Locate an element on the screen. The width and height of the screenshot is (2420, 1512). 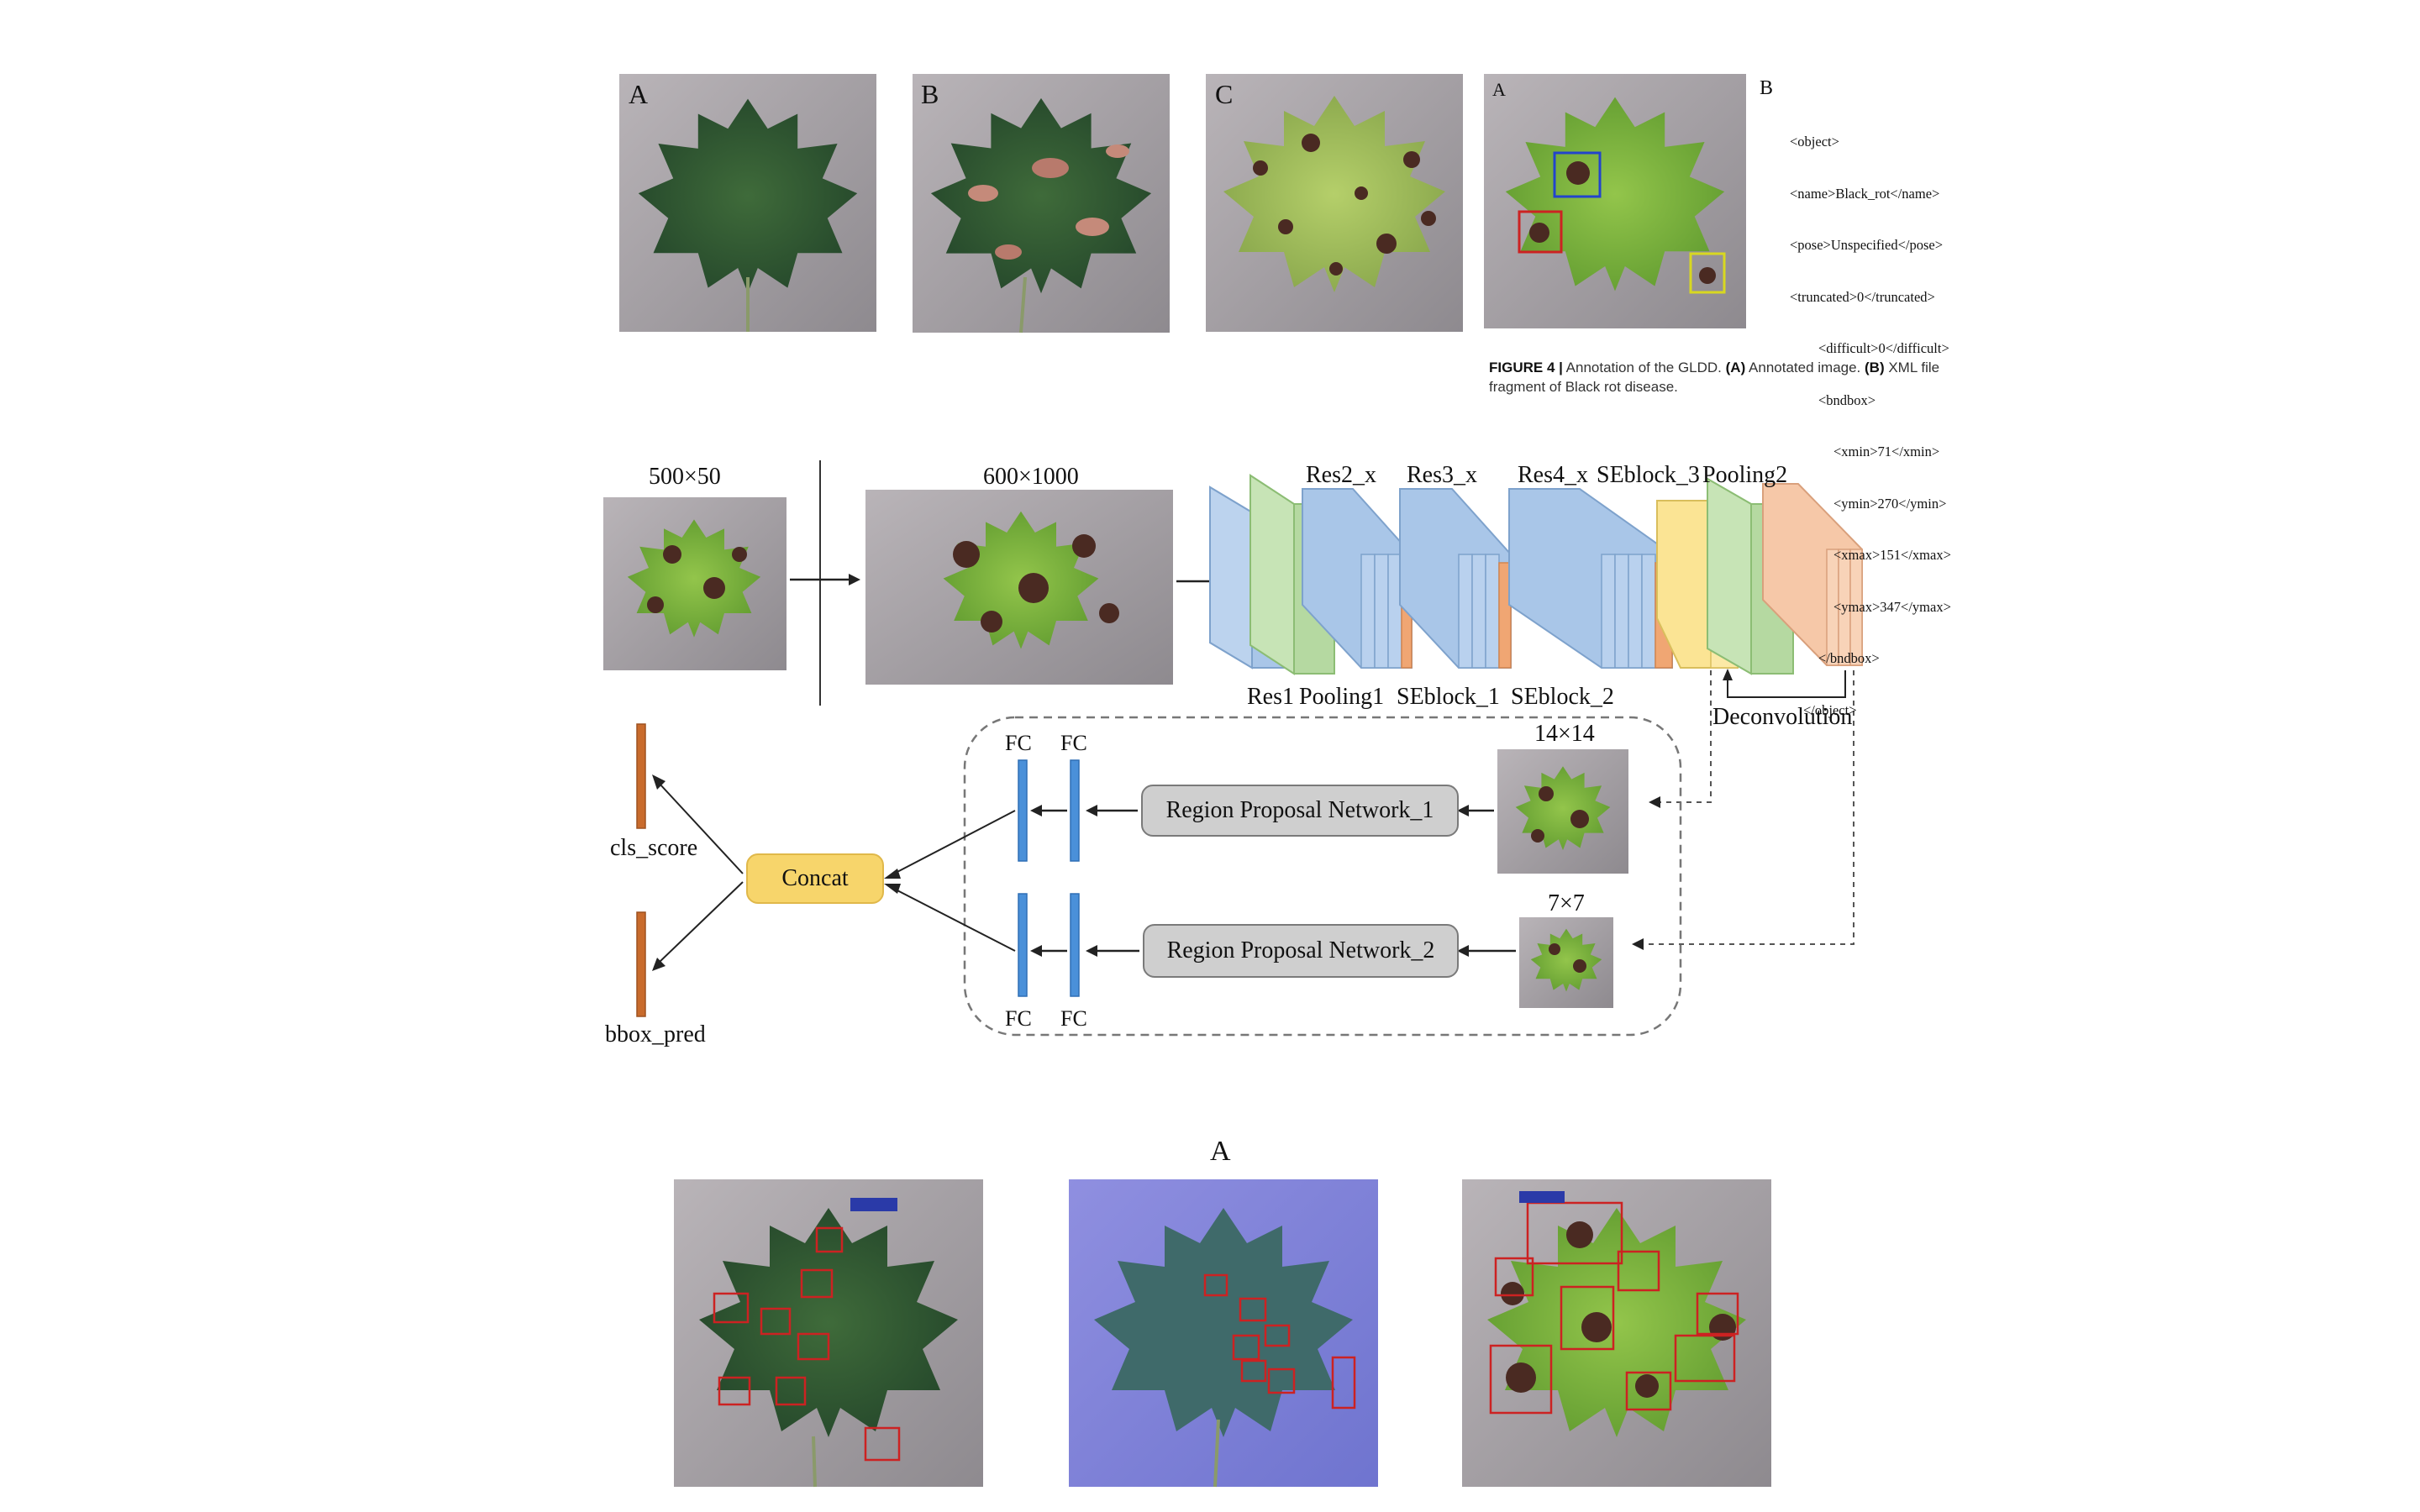
block-pooling1 is located at coordinates (1292, 574).